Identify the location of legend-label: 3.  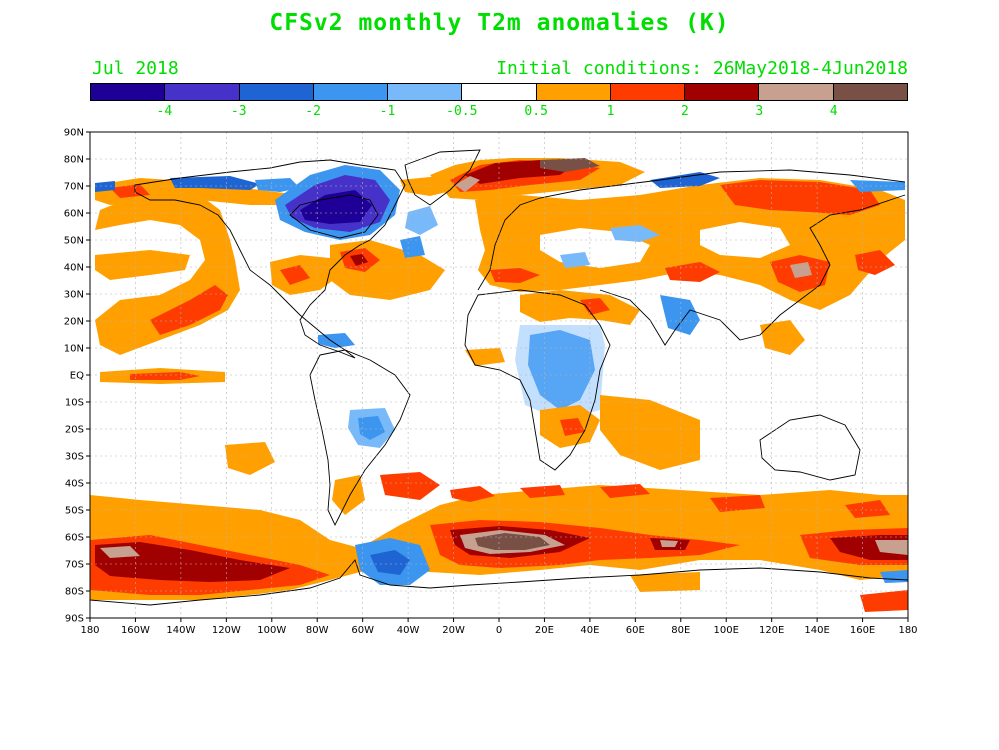
(759, 111).